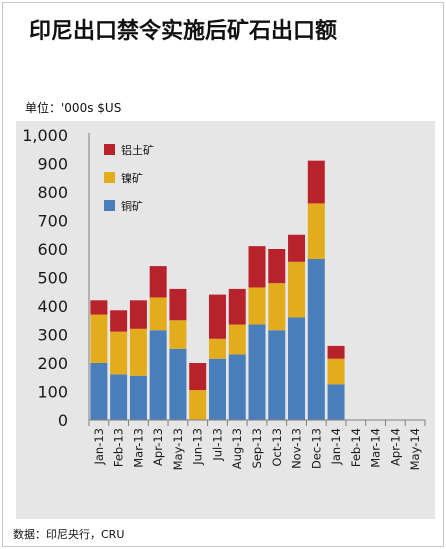 This screenshot has width=446, height=549. What do you see at coordinates (52, 192) in the screenshot?
I see `y-tick-label: 800` at bounding box center [52, 192].